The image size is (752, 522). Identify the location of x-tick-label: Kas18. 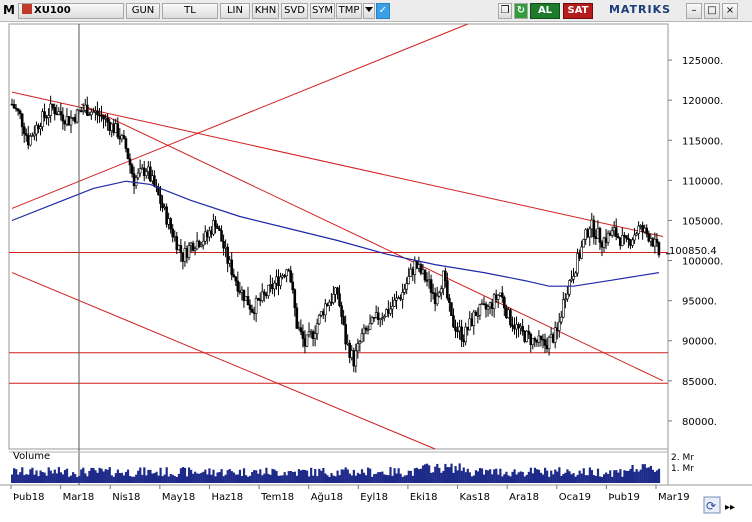
(475, 497).